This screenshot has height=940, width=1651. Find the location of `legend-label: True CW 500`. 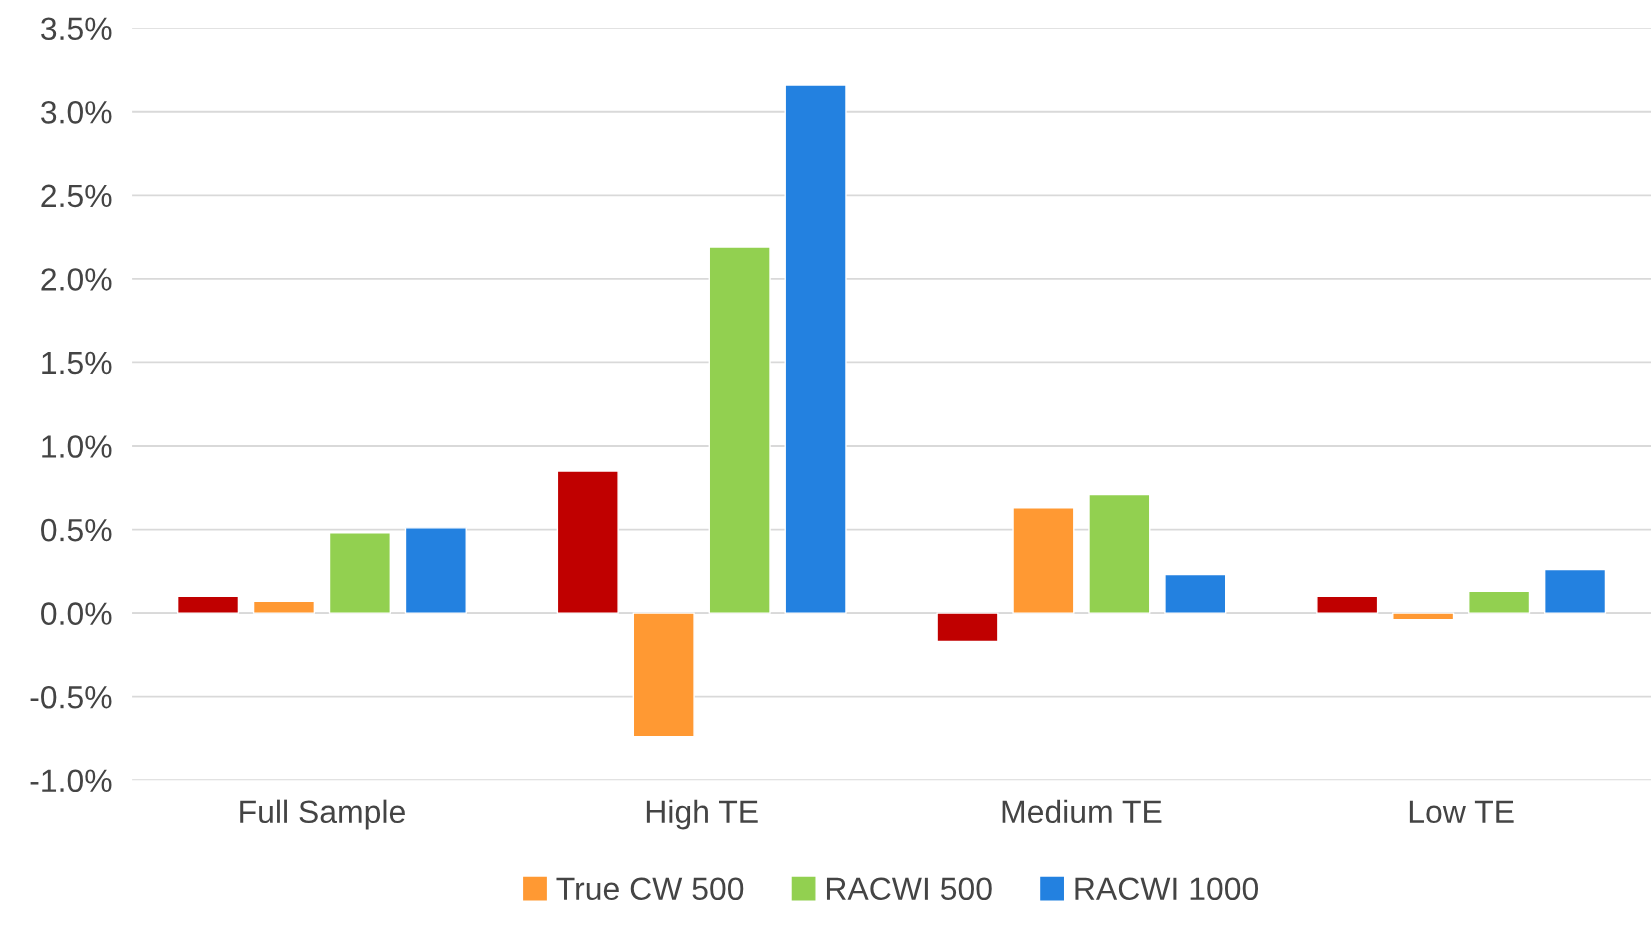

legend-label: True CW 500 is located at coordinates (650, 889).